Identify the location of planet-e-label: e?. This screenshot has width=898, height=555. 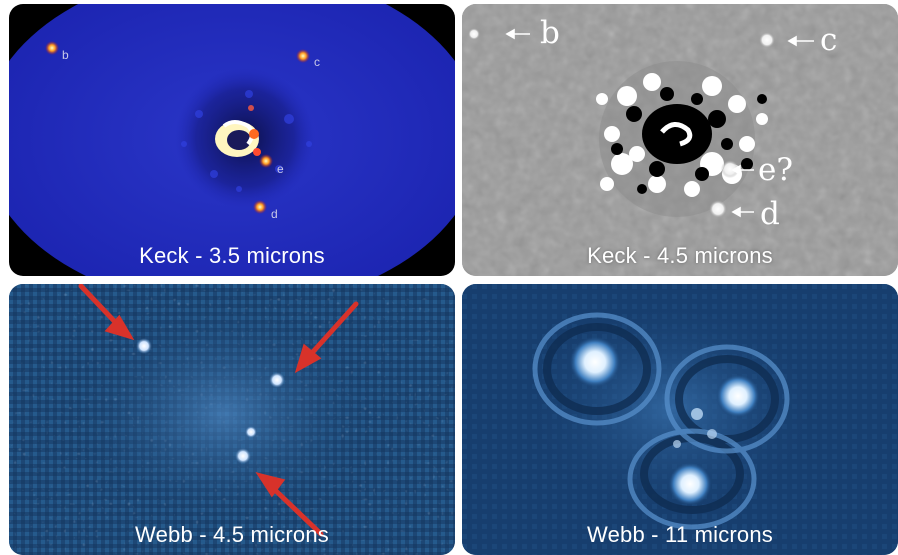
(775, 170).